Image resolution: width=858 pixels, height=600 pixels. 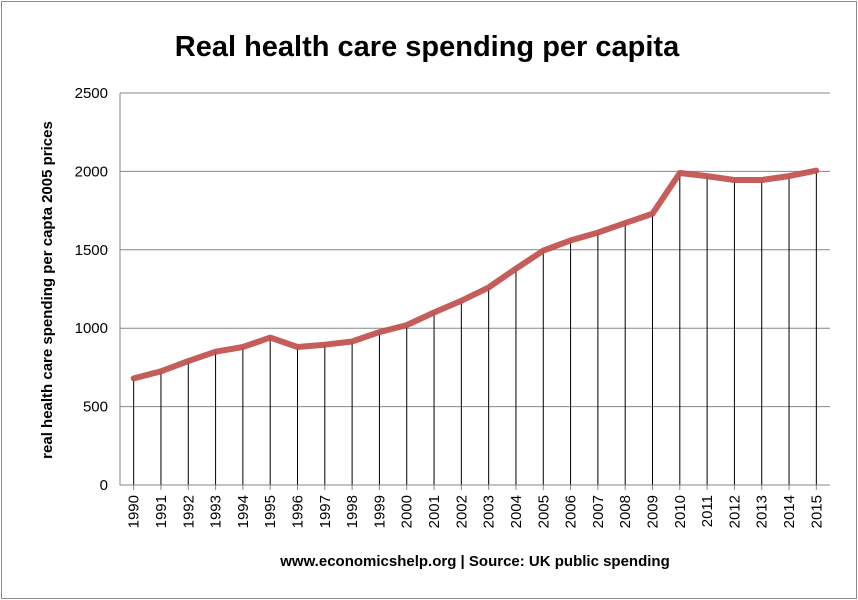 I want to click on x-tick-label: 2008, so click(x=625, y=511).